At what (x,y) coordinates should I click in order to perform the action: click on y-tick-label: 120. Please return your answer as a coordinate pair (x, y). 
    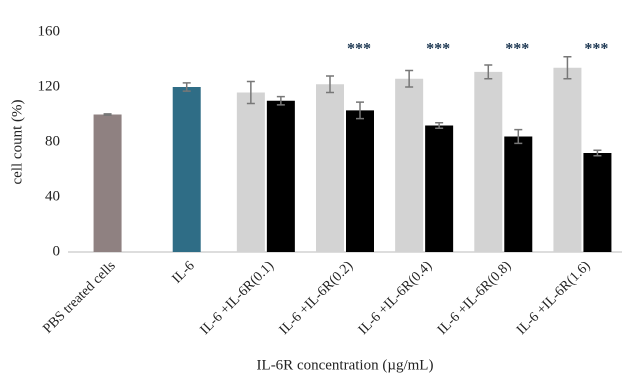
    Looking at the image, I should click on (49, 86).